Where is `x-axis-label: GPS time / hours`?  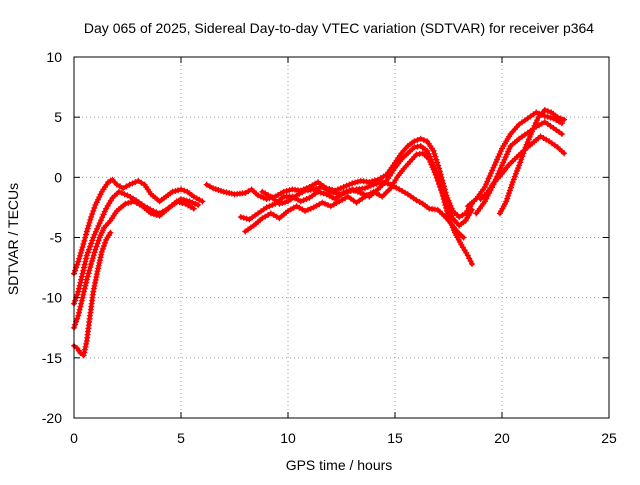
x-axis-label: GPS time / hours is located at coordinates (339, 465).